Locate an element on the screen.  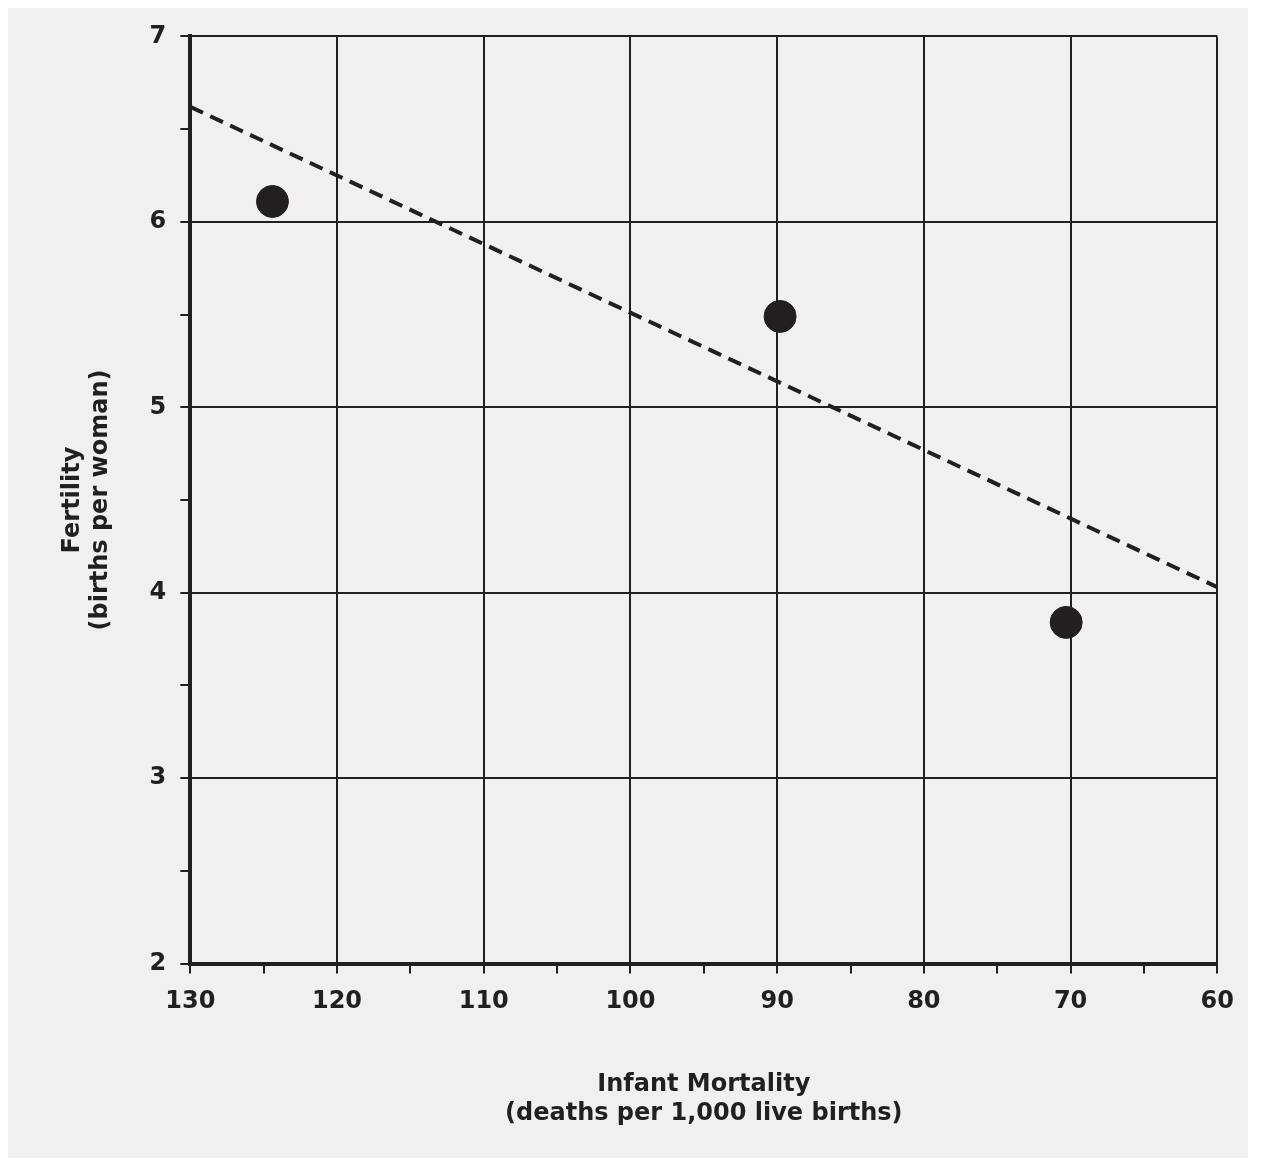
y-tick-label: 7 is located at coordinates (158, 34).